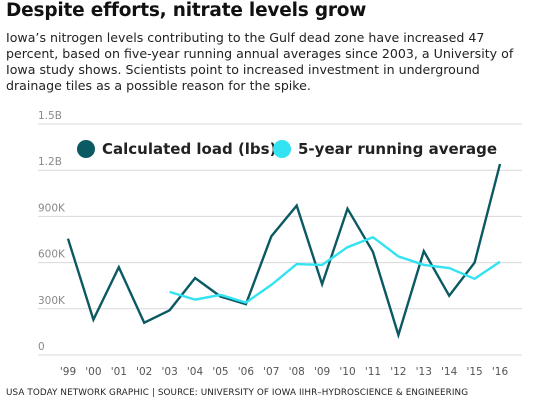 Image resolution: width=540 pixels, height=405 pixels. Describe the element at coordinates (52, 301) in the screenshot. I see `y-tick-label: 300K` at that location.